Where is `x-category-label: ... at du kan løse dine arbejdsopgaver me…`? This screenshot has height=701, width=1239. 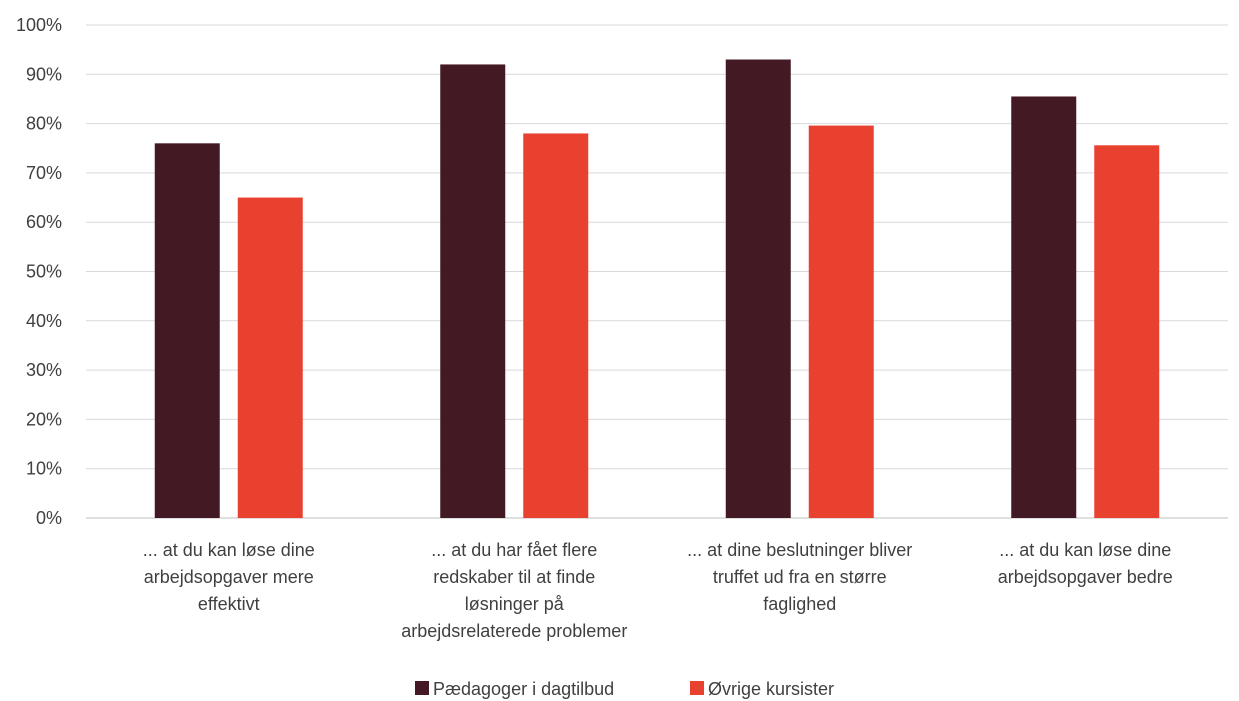
x-category-label: ... at du kan løse dine arbejdsopgaver me… is located at coordinates (229, 577).